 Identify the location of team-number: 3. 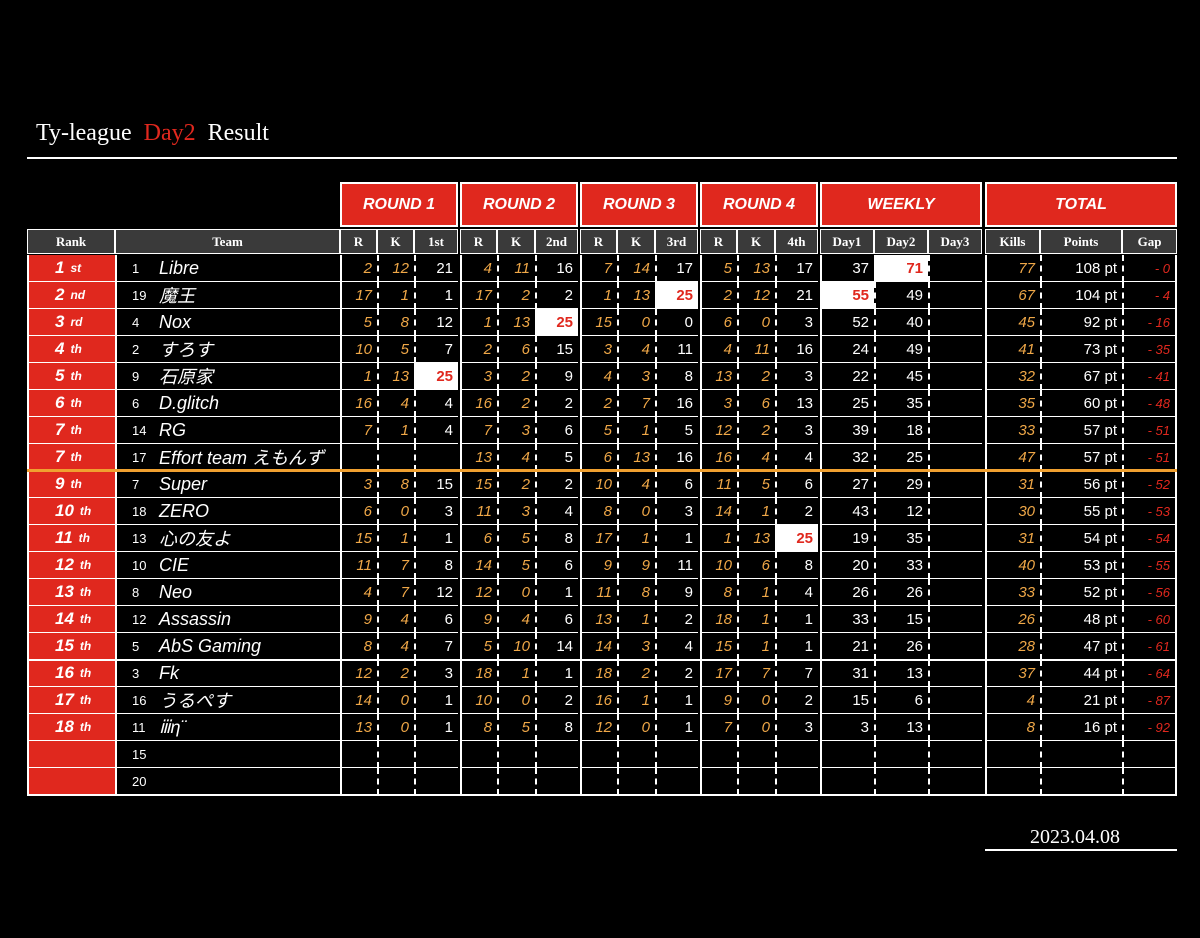
(136, 673).